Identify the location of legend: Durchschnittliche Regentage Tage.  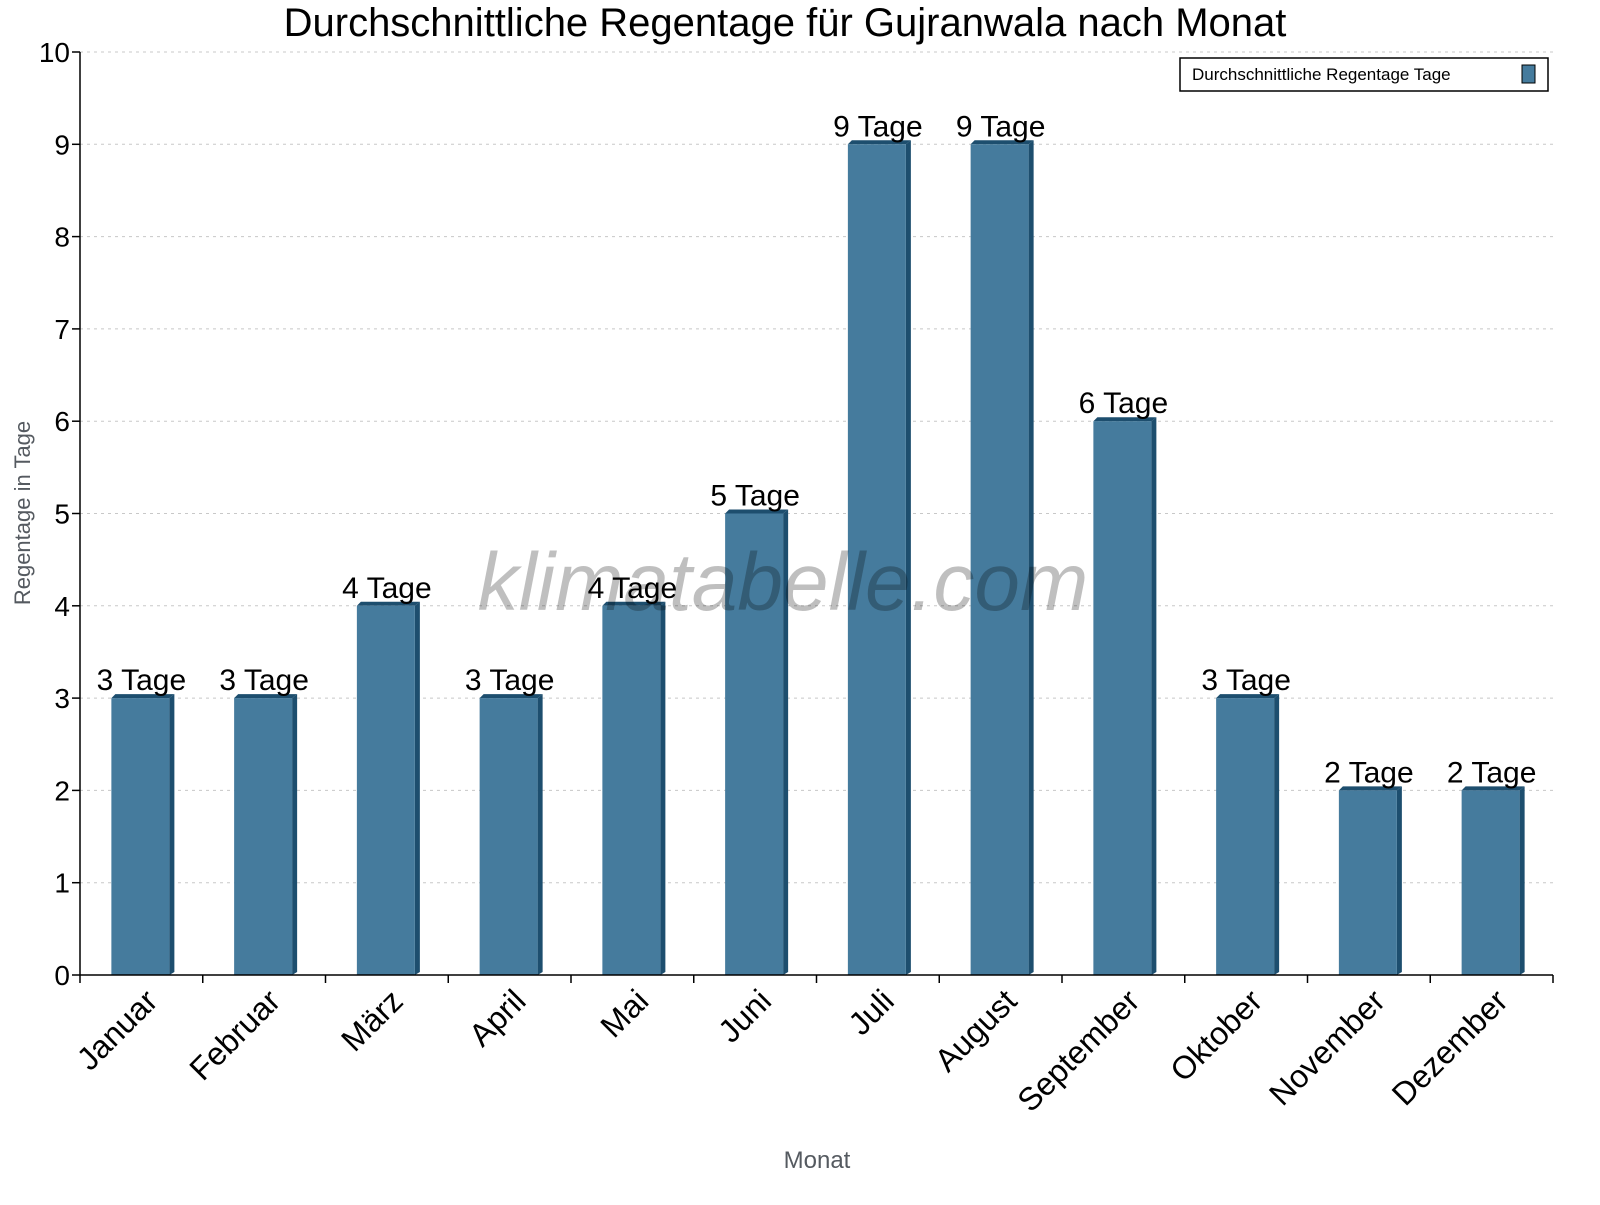
(1364, 74).